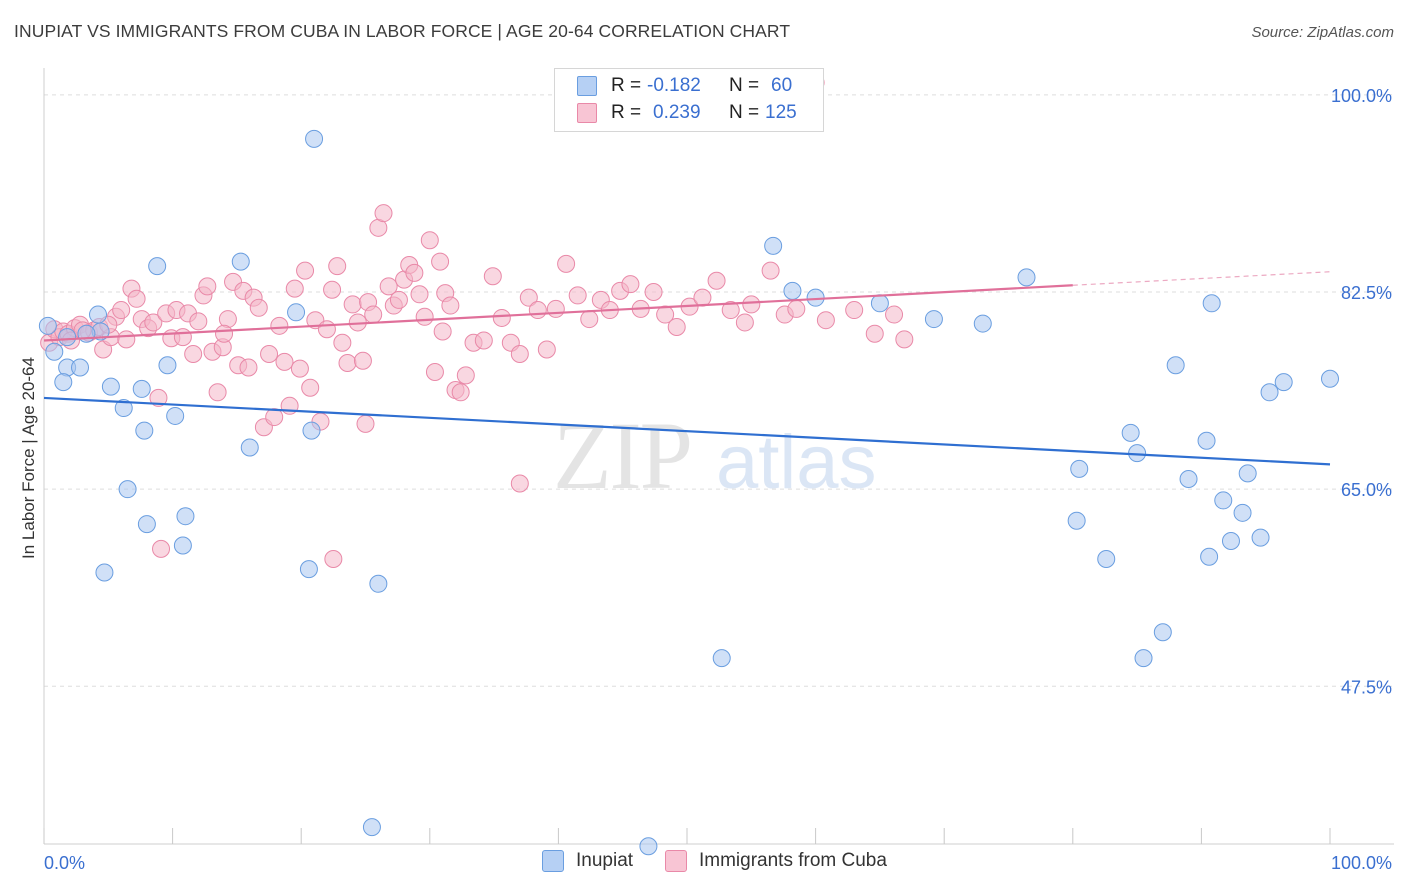 Image resolution: width=1406 pixels, height=892 pixels. Describe the element at coordinates (677, 112) in the screenshot. I see `r-value-cuba: 0.239` at that location.